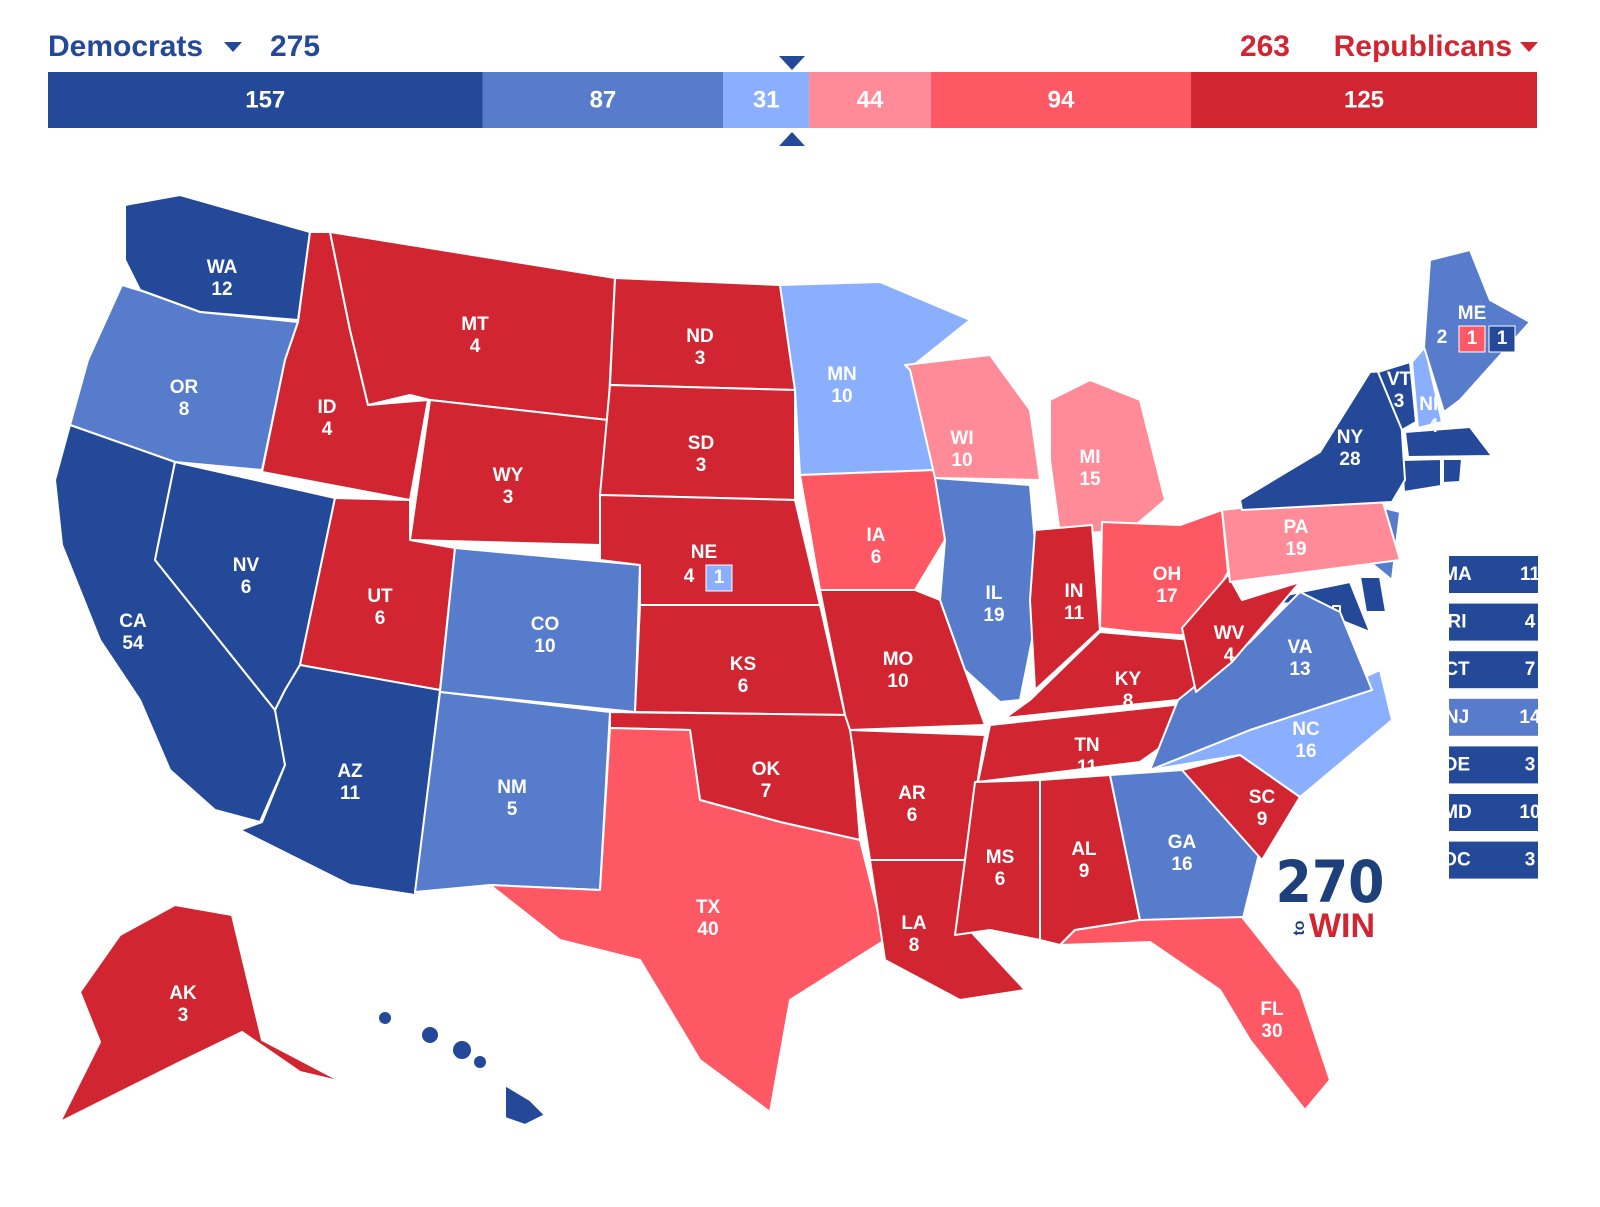 The height and width of the screenshot is (1207, 1600). What do you see at coordinates (1305, 751) in the screenshot?
I see `state-ev: 16` at bounding box center [1305, 751].